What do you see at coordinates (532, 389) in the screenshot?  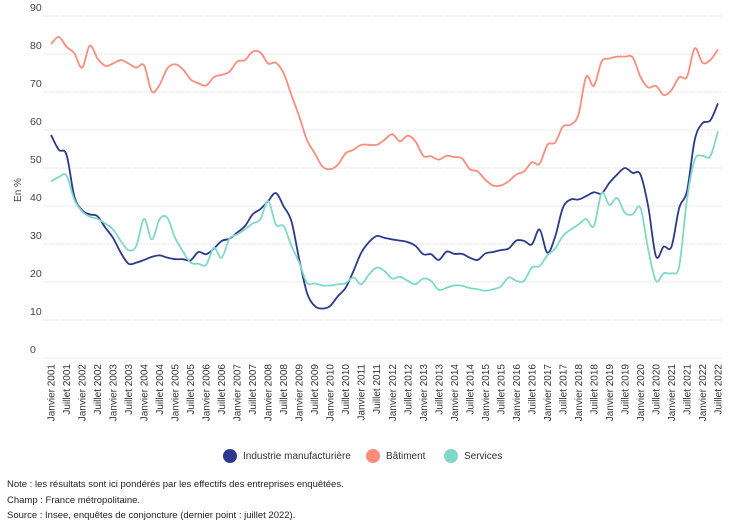 I see `x-tick-label: Juillet 2016` at bounding box center [532, 389].